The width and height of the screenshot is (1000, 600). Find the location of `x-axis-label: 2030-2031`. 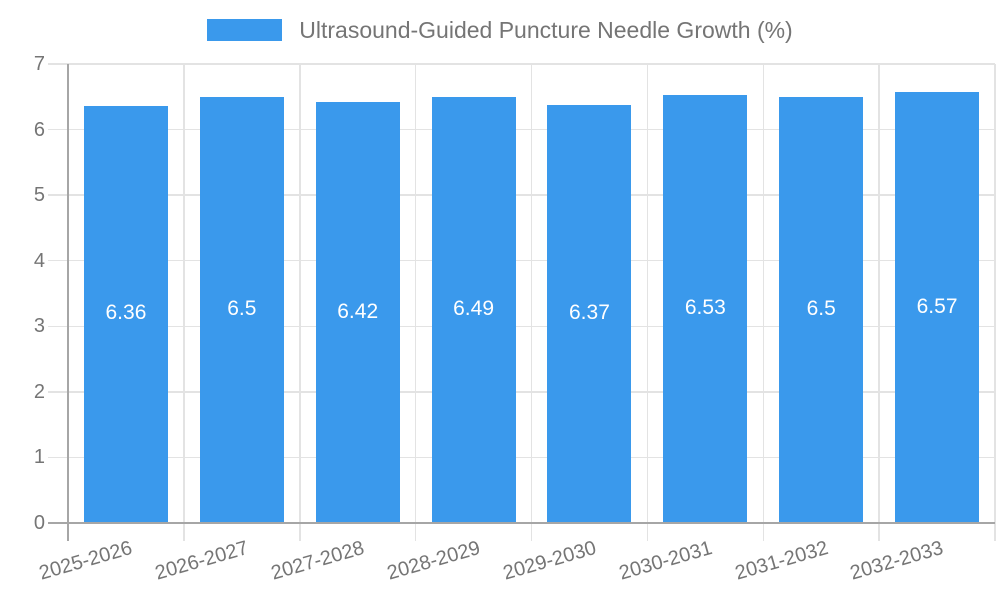

x-axis-label: 2030-2031 is located at coordinates (665, 561).